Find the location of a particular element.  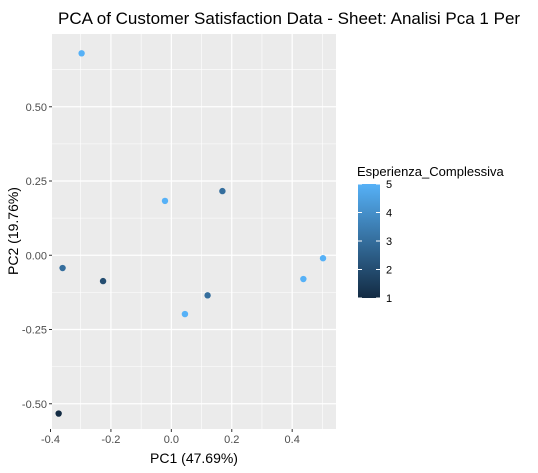

y-tick-label: -0.25 is located at coordinates (34, 331).